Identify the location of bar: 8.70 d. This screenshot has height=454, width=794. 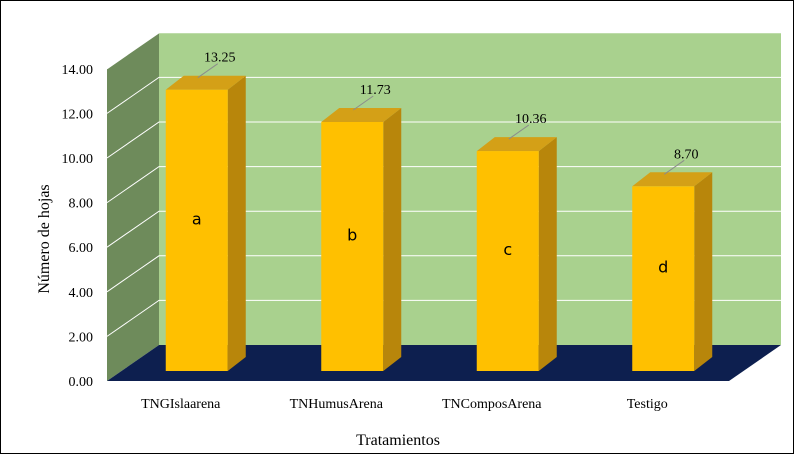
(672, 259).